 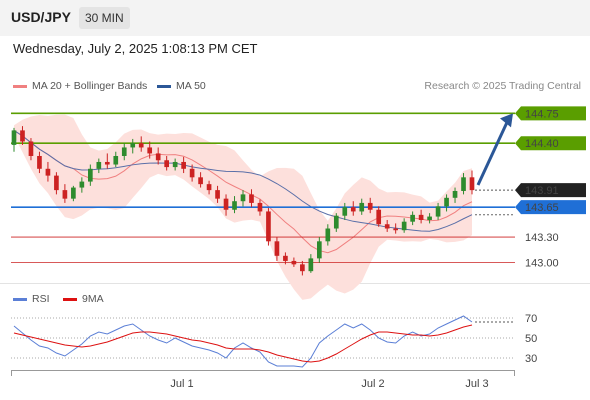 I want to click on legend-label-rsi: RSI, so click(x=41, y=299).